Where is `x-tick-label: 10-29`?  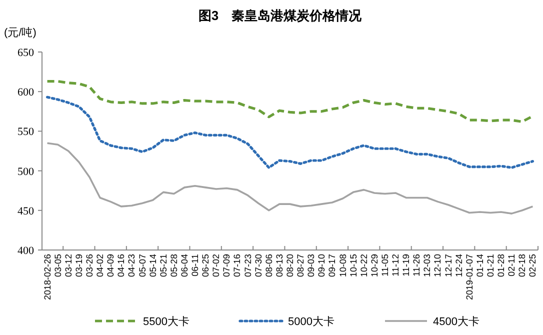 x-tick-label: 10-29 is located at coordinates (374, 266).